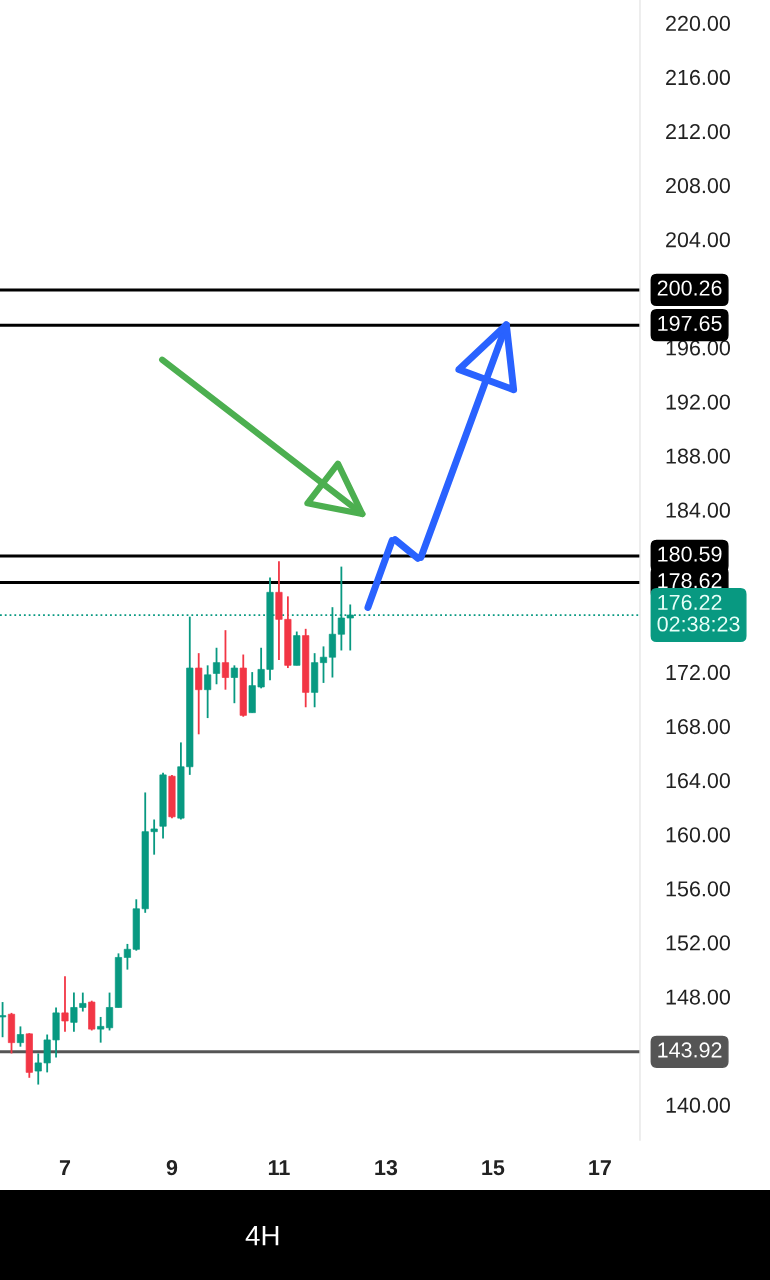 The height and width of the screenshot is (1280, 770). Describe the element at coordinates (698, 781) in the screenshot. I see `y-tick-label: 164.00` at that location.